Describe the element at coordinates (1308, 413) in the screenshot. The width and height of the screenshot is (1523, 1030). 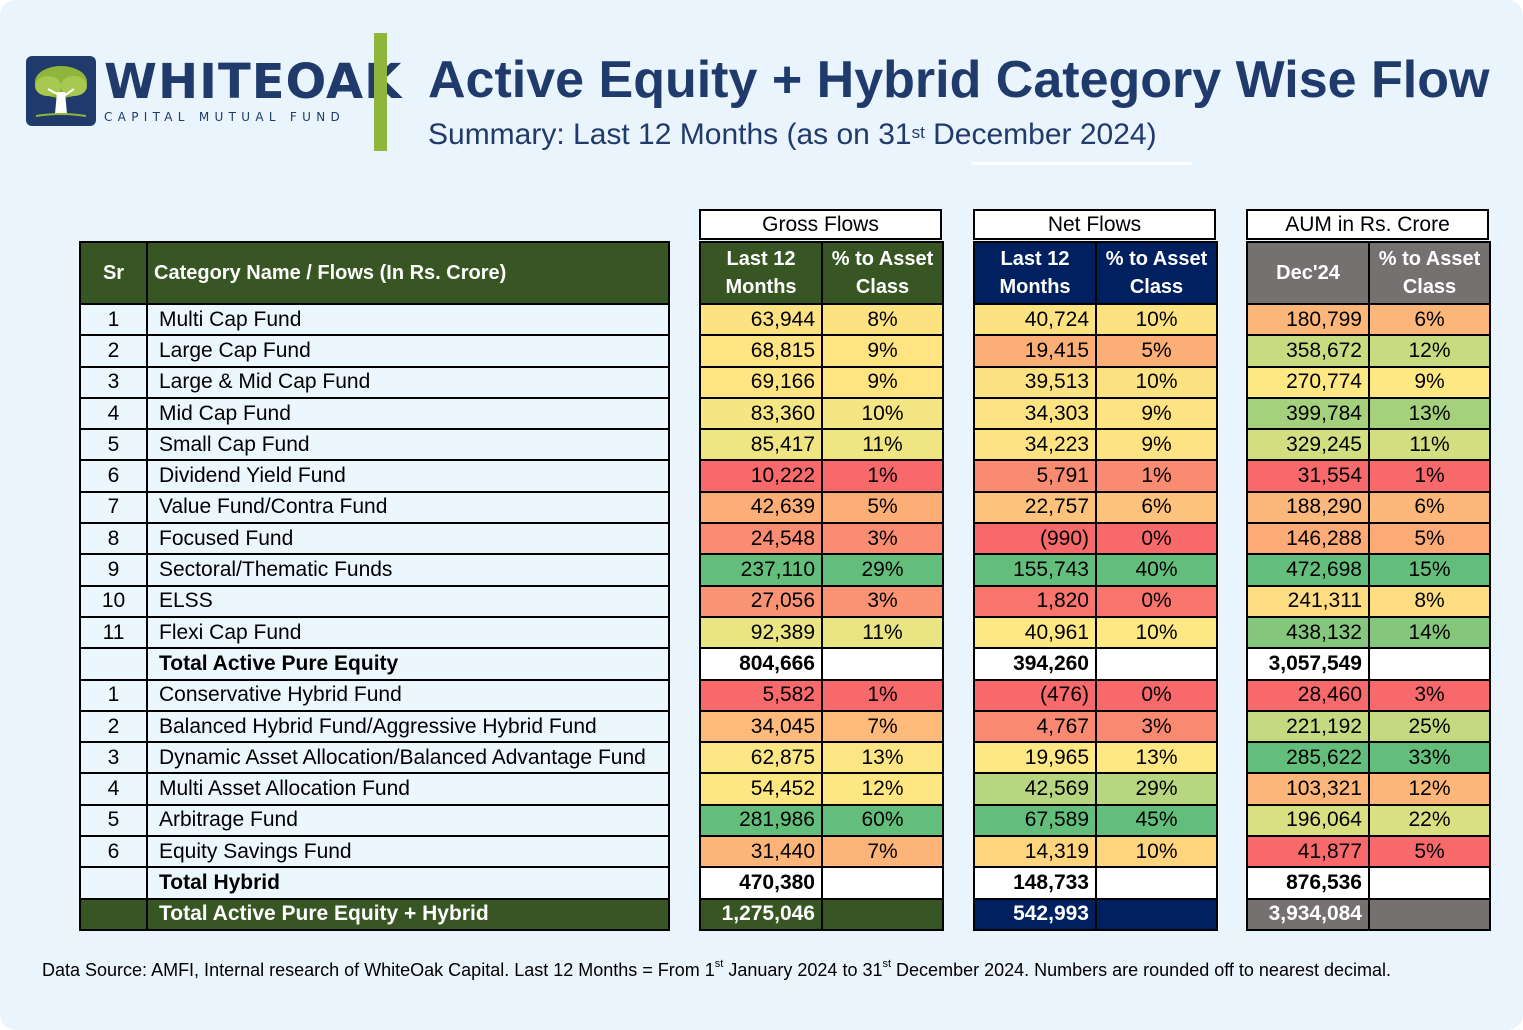
I see `aum-value-cell: 399,784` at that location.